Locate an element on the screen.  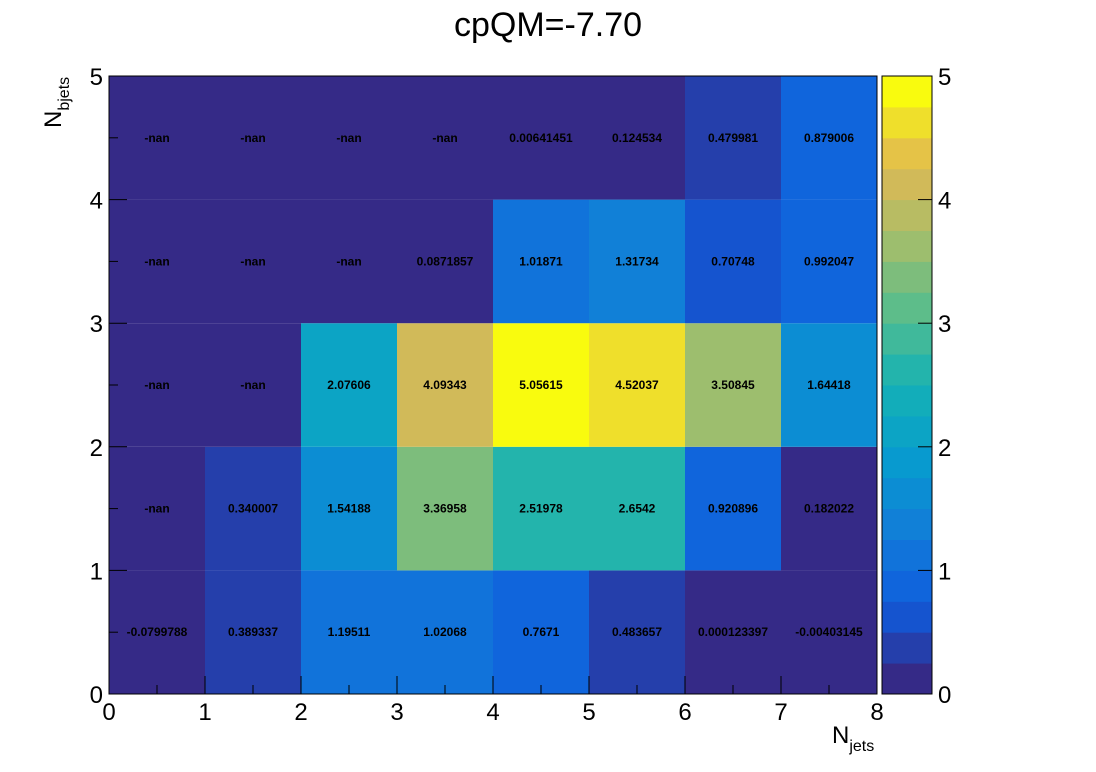
cell-value-label: 0.182022 is located at coordinates (829, 509).